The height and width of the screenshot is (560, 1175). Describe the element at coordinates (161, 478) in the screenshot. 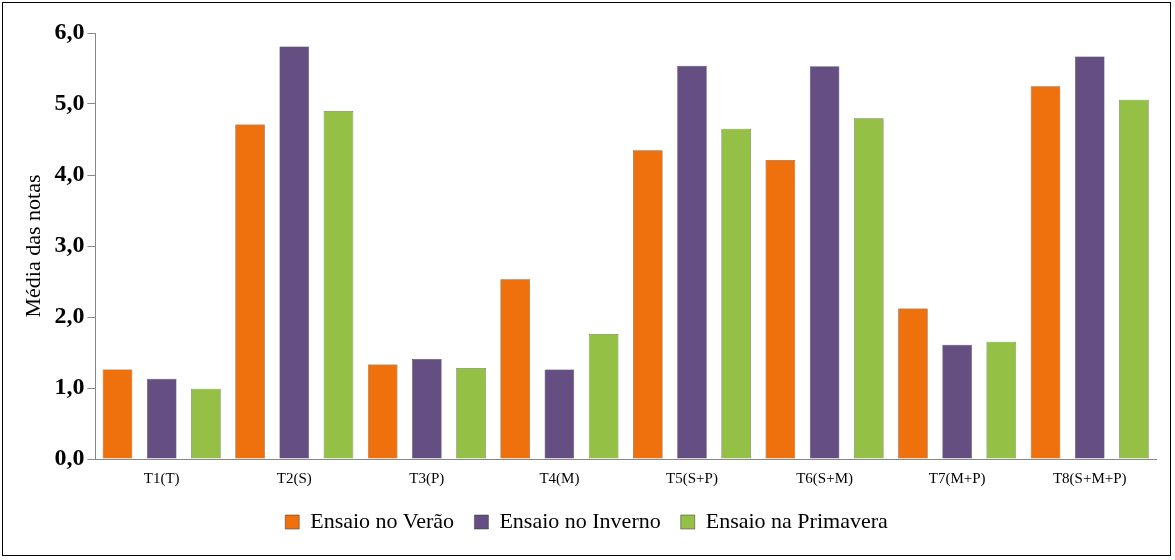

I see `x-tick-label: T1(T)` at that location.